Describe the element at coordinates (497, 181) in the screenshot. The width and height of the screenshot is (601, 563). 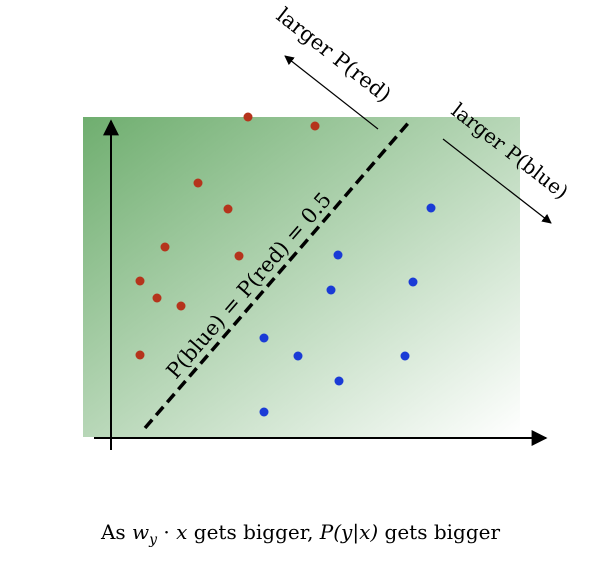
I see `larger-blue-arrow` at that location.